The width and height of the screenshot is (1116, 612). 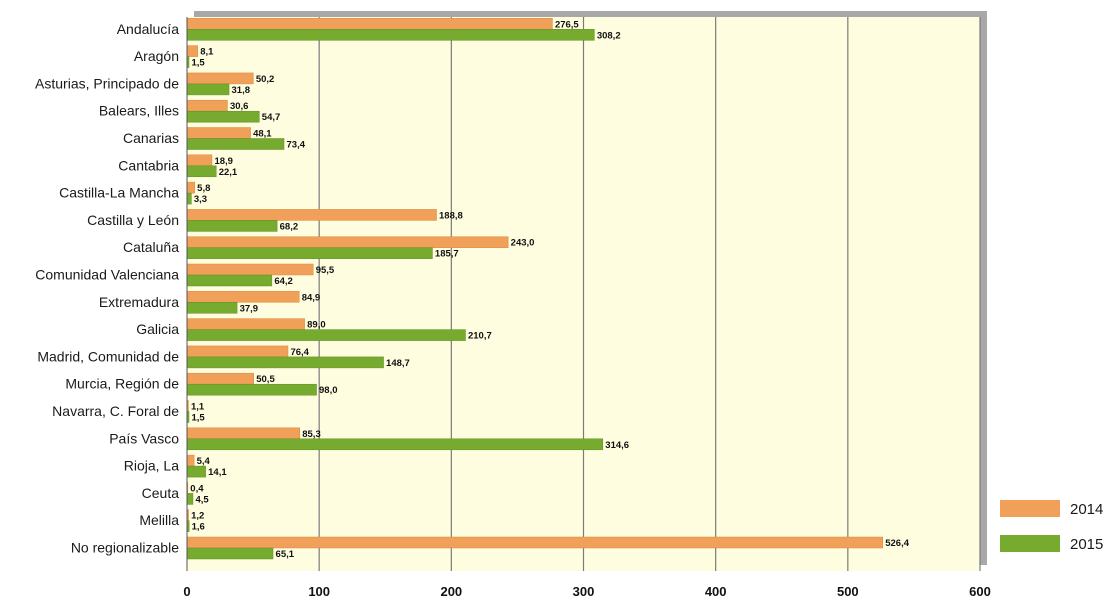 I want to click on x-tick-label: 600, so click(x=980, y=591).